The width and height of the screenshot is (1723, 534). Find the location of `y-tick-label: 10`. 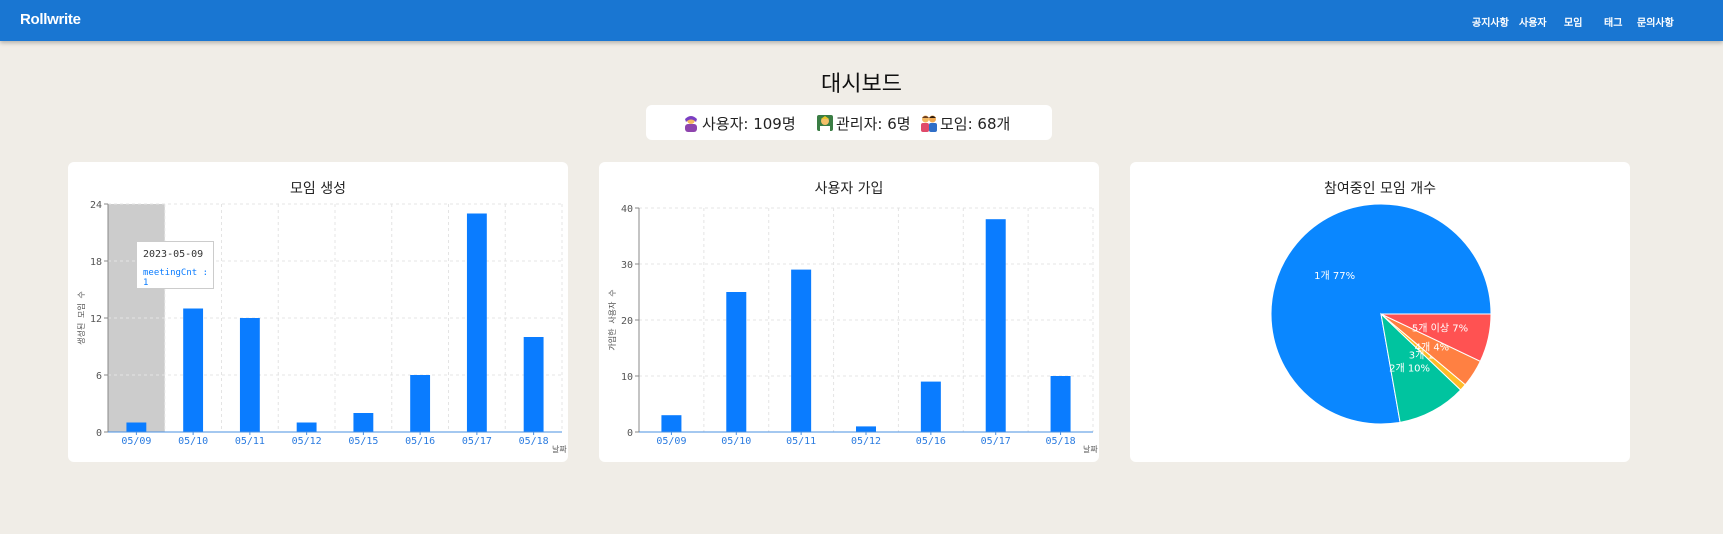

y-tick-label: 10 is located at coordinates (627, 377).